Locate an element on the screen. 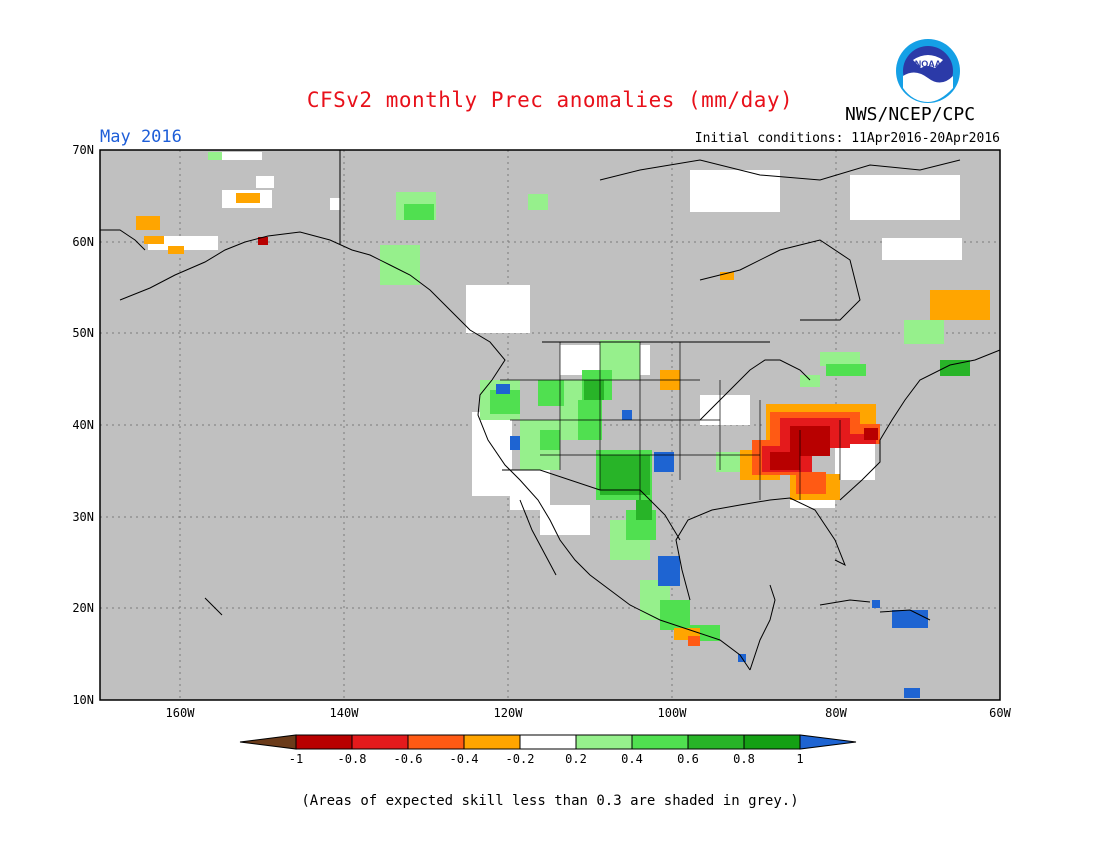 The height and width of the screenshot is (850, 1100). colorbar-label: 0.4 is located at coordinates (632, 759).